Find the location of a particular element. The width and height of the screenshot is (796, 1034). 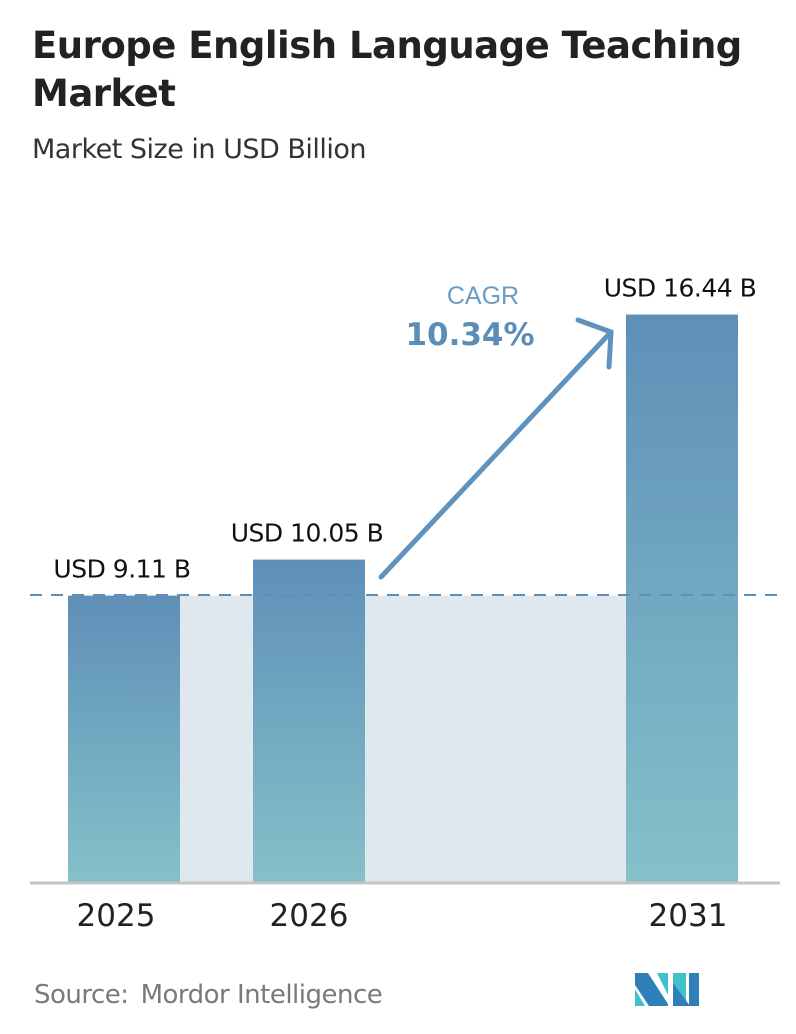

cagr-arrow is located at coordinates (496, 448).